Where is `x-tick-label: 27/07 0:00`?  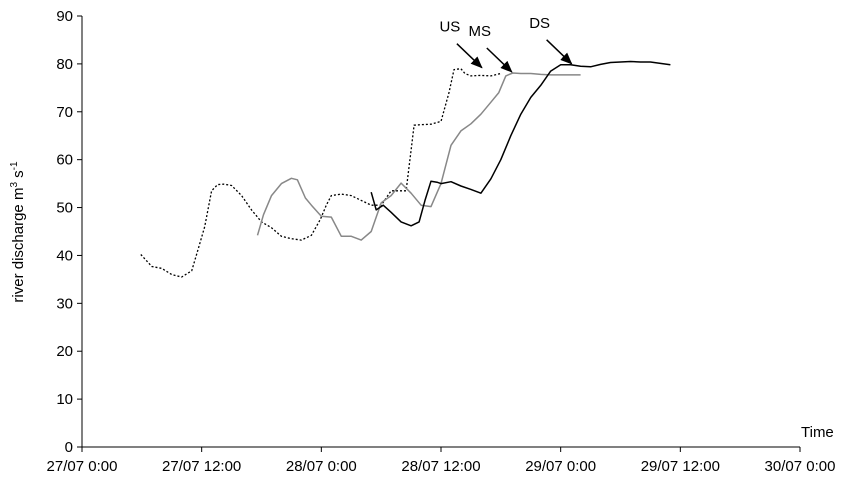
x-tick-label: 27/07 0:00 is located at coordinates (82, 466).